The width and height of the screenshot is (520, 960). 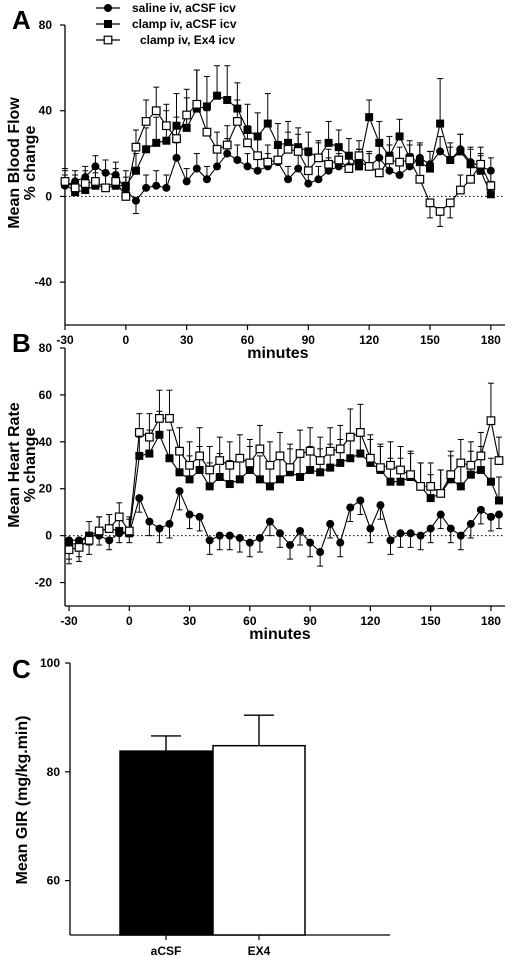 What do you see at coordinates (259, 840) in the screenshot?
I see `bar-ex4` at bounding box center [259, 840].